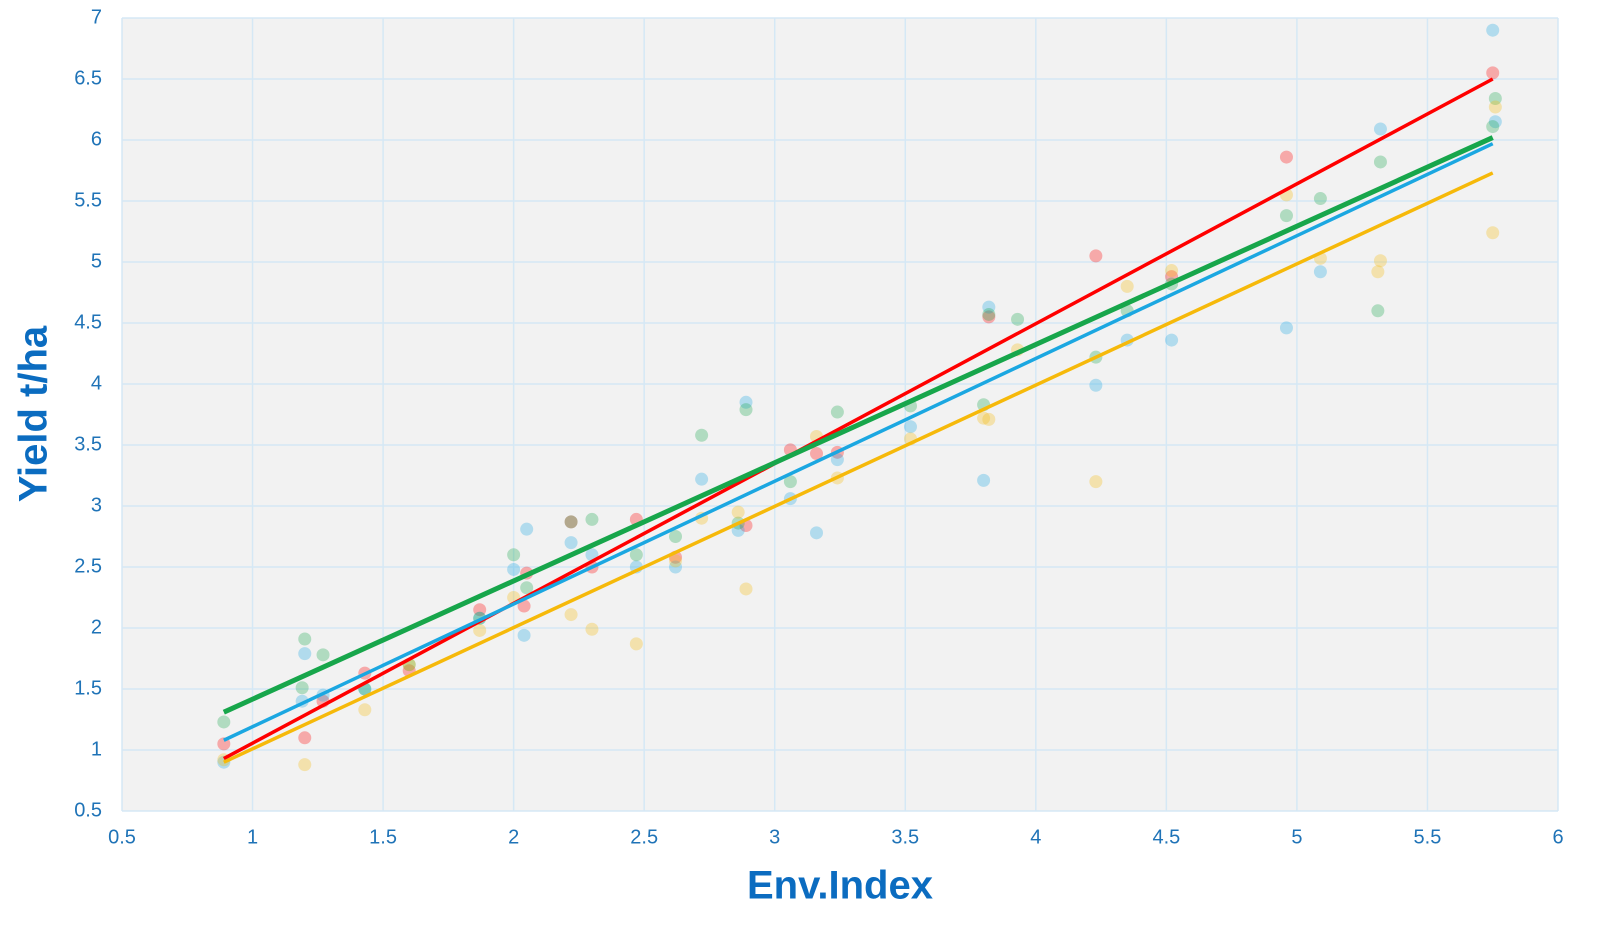 This screenshot has height=927, width=1601. Describe the element at coordinates (96, 627) in the screenshot. I see `y-tick-label: 2` at that location.